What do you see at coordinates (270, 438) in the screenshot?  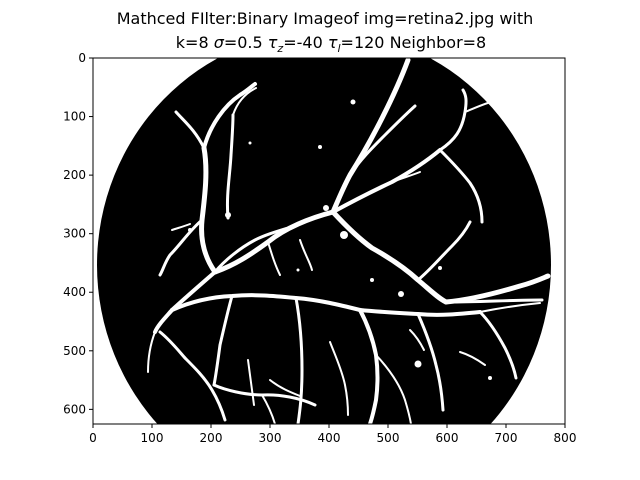 I see `x-tick-label: 300` at bounding box center [270, 438].